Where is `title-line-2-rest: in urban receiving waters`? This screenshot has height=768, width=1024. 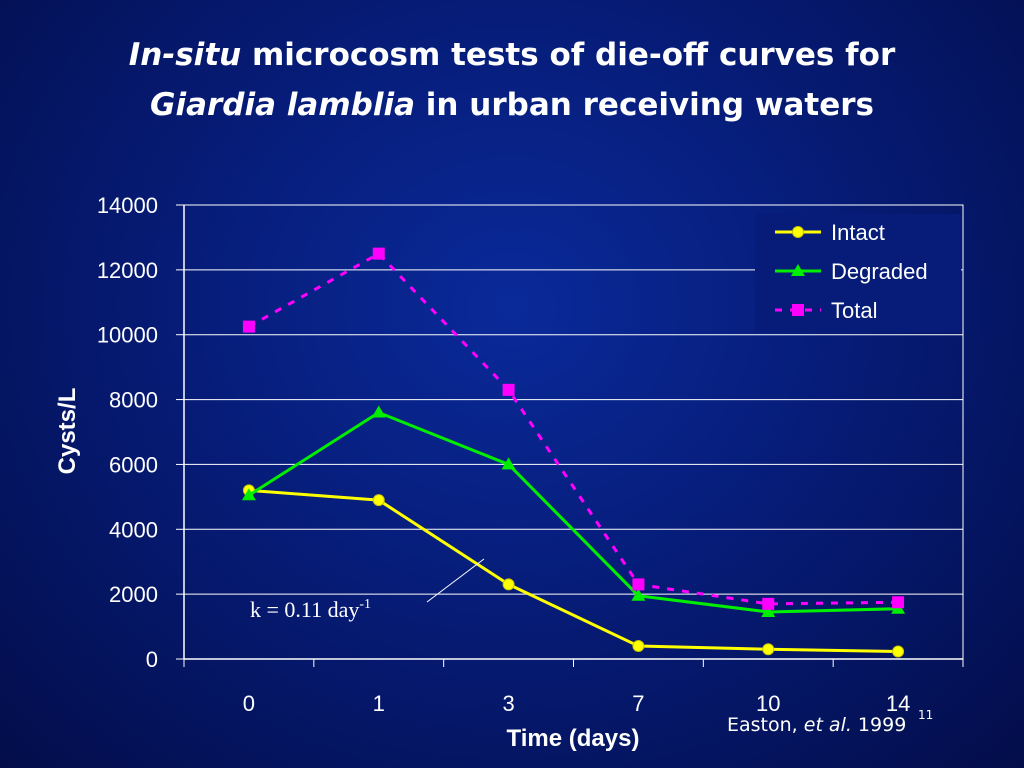
title-line-2-rest: in urban receiving waters is located at coordinates (644, 105).